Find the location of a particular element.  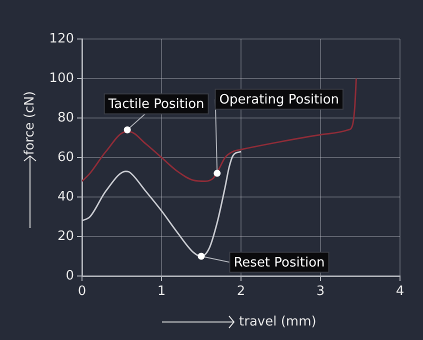

x-tick-label: 3 is located at coordinates (320, 292).